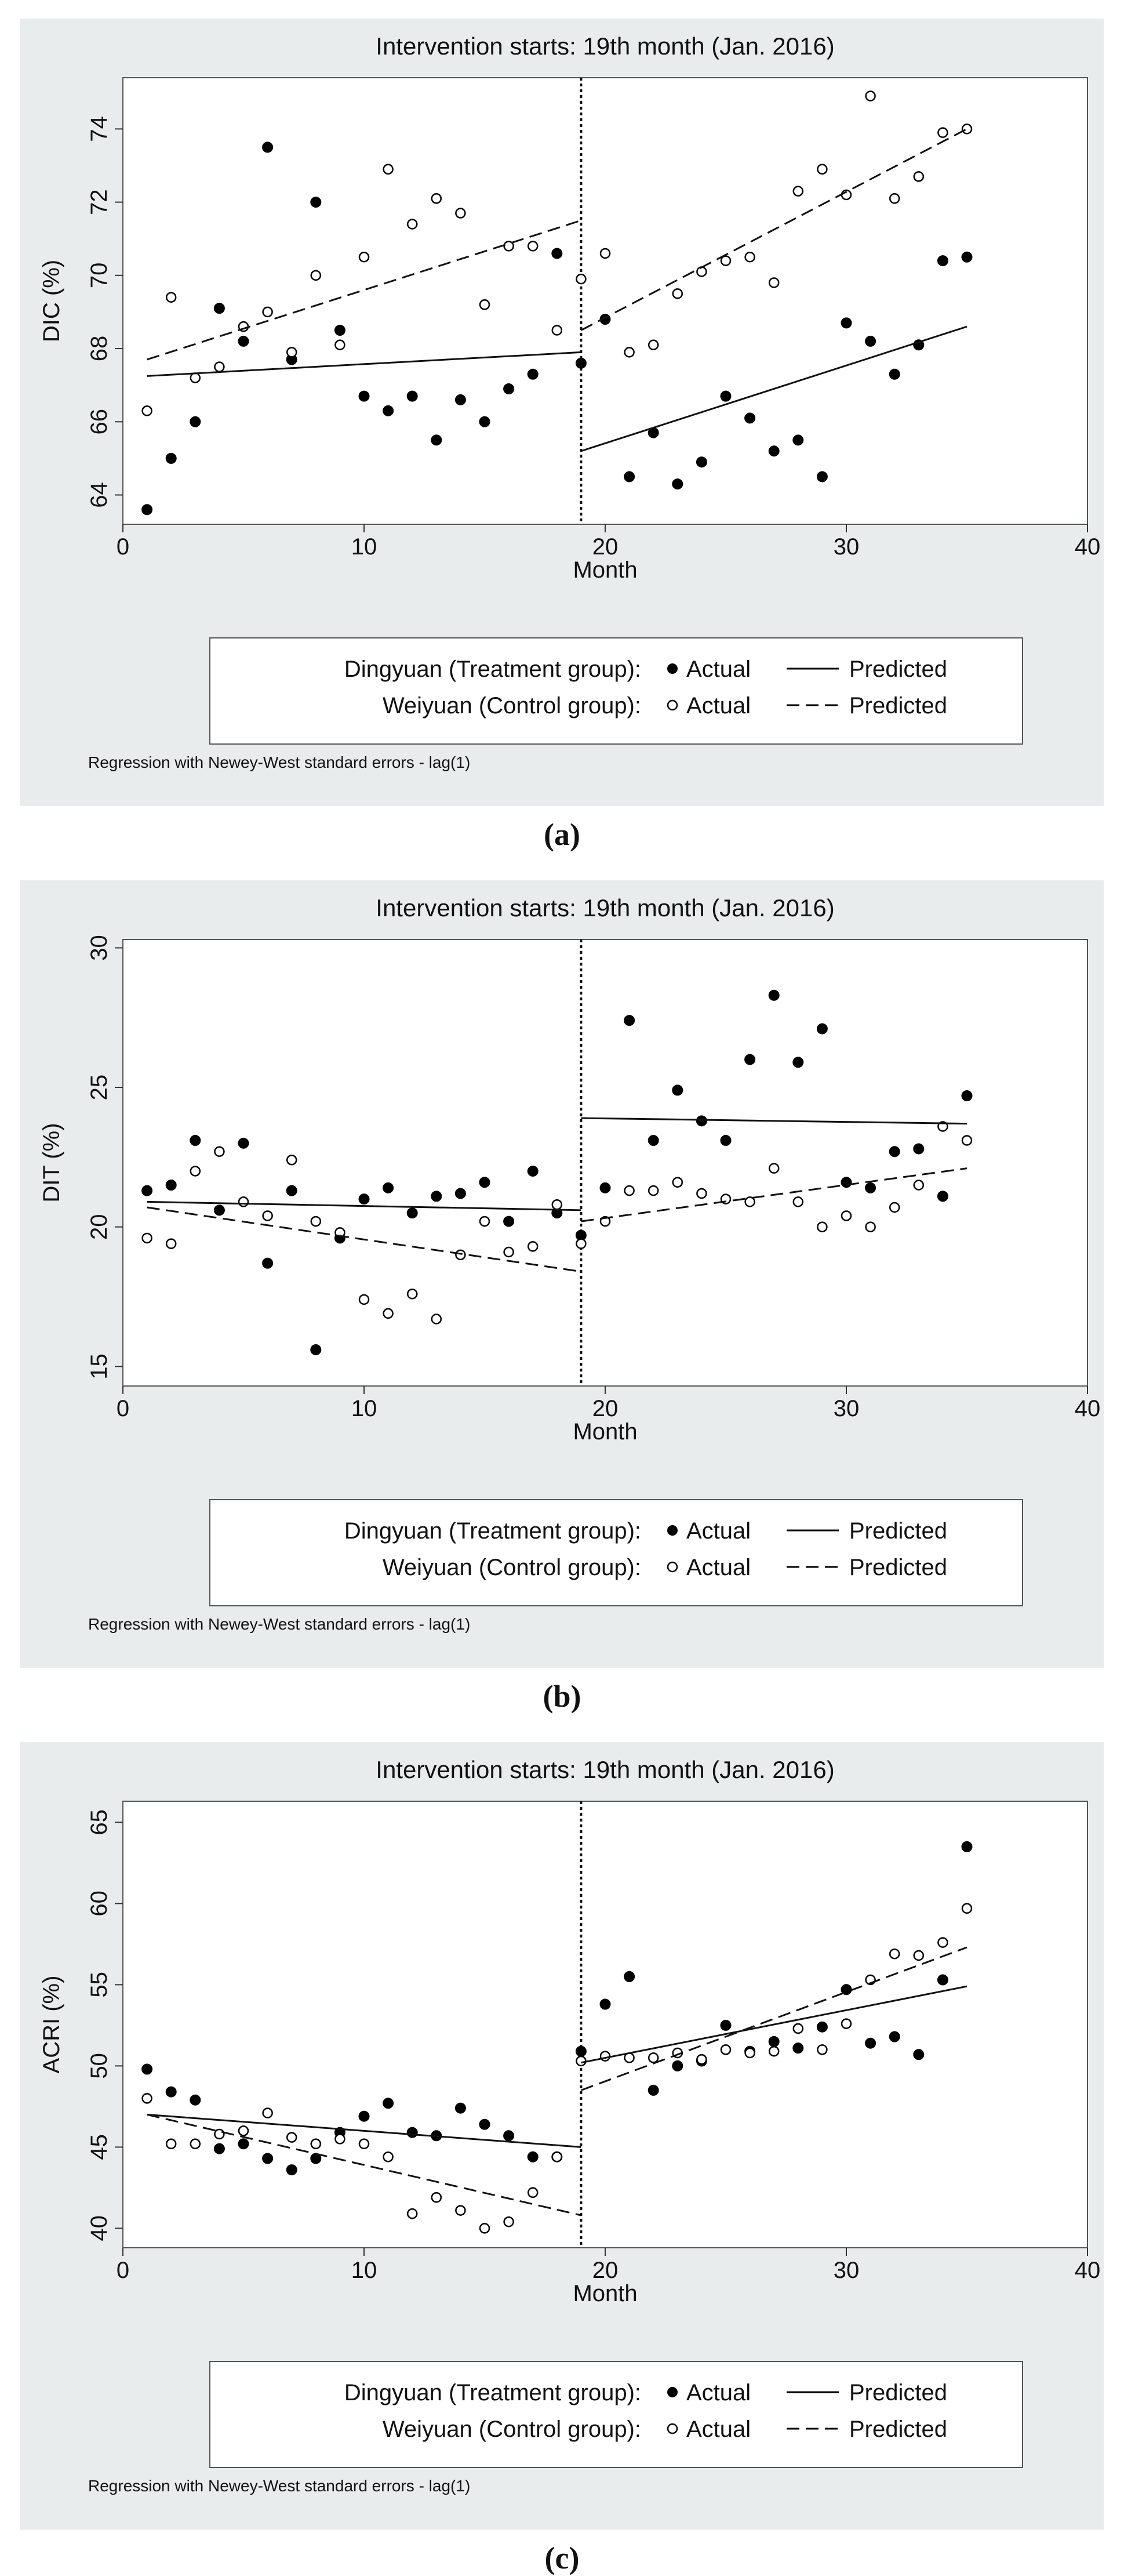 The height and width of the screenshot is (2576, 1124). I want to click on legend-treatment-label: Dingyuan (Treatment group):, so click(493, 2393).